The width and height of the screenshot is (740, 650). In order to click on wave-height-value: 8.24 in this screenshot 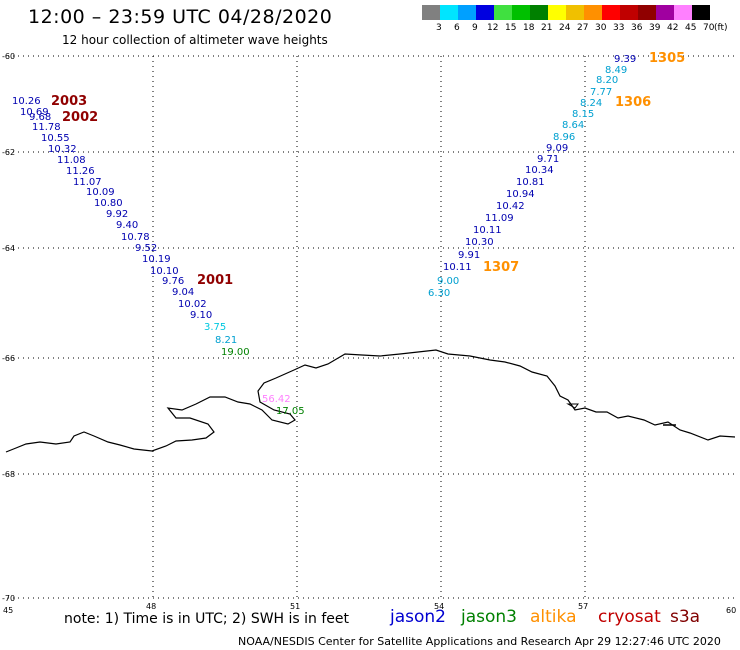, I will do `click(591, 103)`.